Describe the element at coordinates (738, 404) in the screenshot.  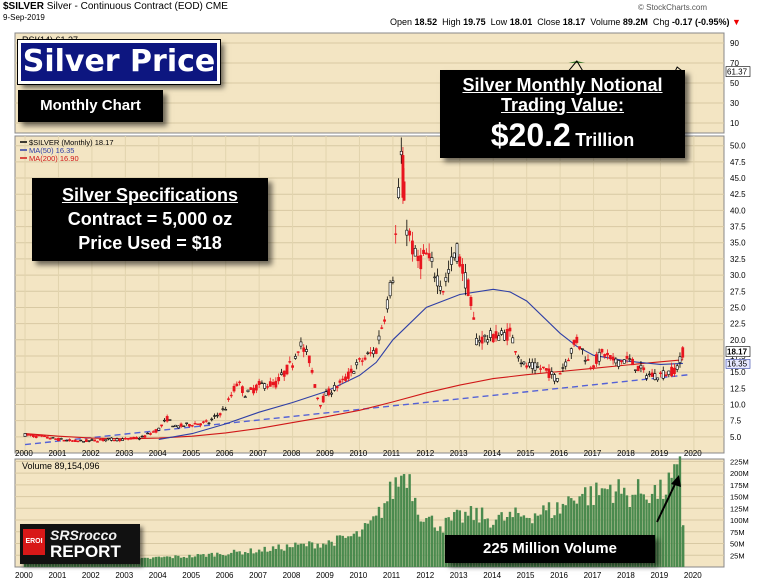
I see `price-tick-label: 10.0` at that location.